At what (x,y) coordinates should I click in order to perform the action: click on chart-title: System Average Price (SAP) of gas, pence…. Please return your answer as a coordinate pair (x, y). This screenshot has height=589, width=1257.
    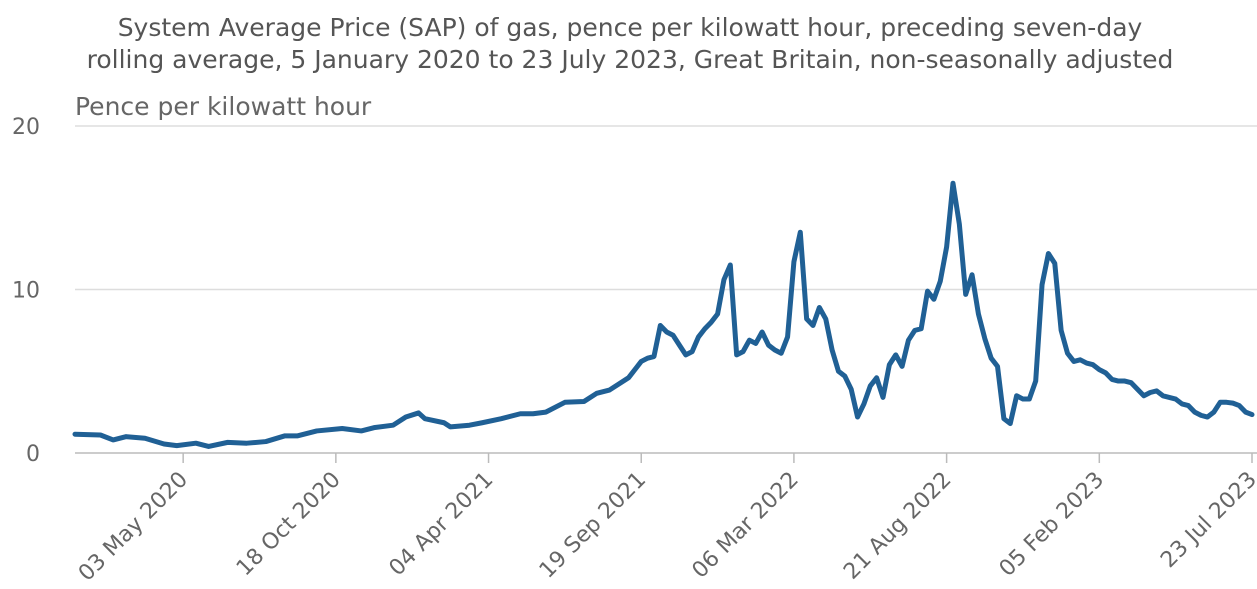
    Looking at the image, I should click on (630, 43).